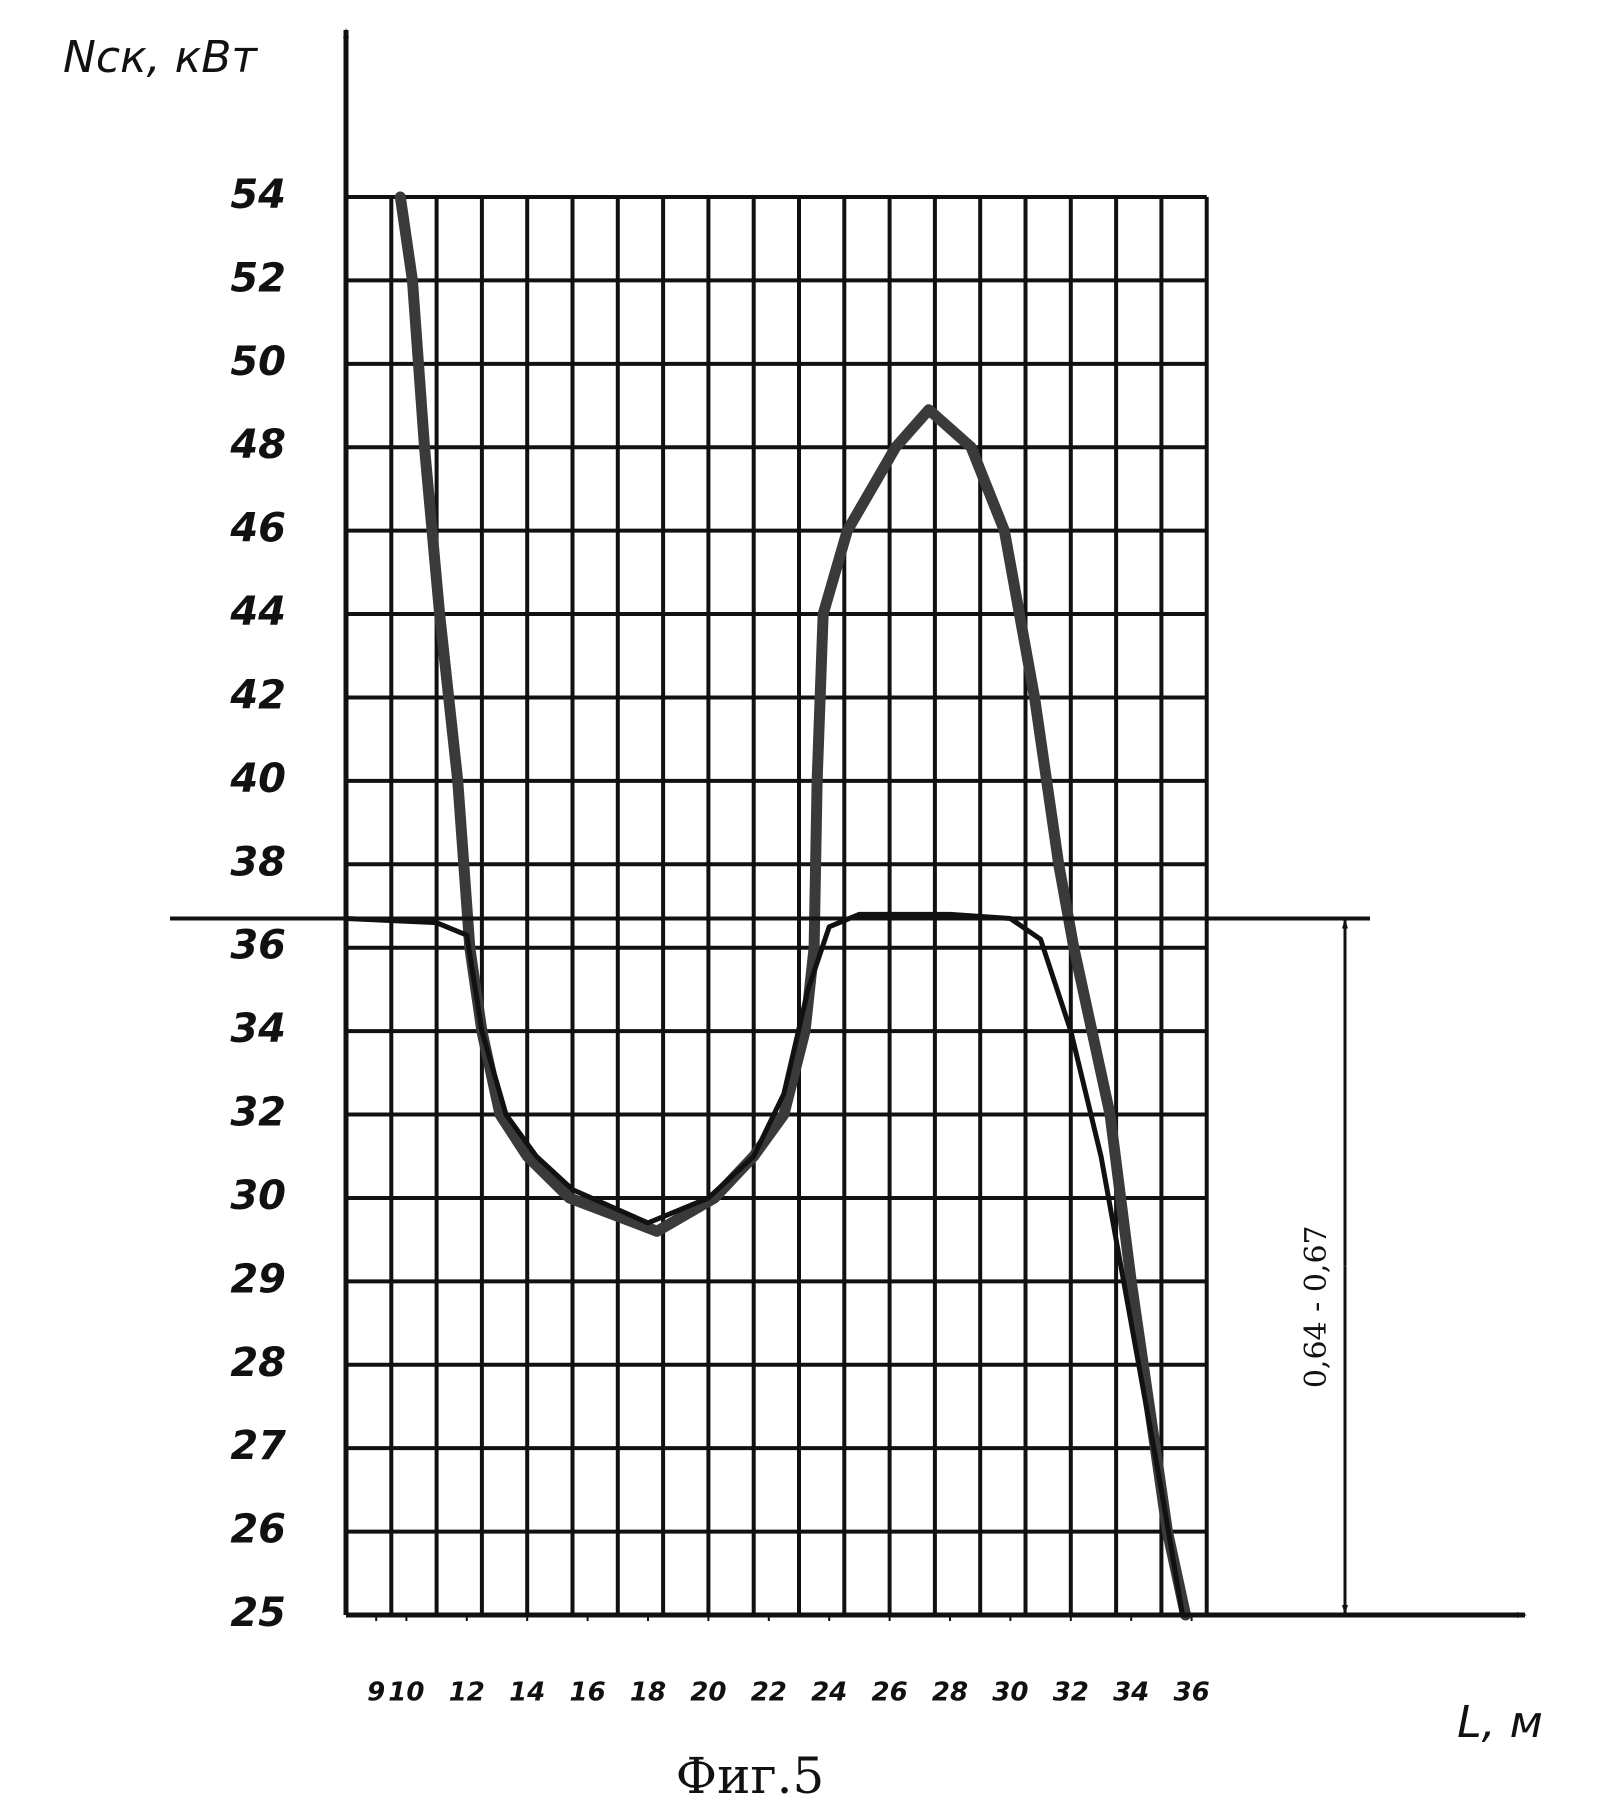 The height and width of the screenshot is (1812, 1600). I want to click on x-tick-label: 18, so click(648, 1693).